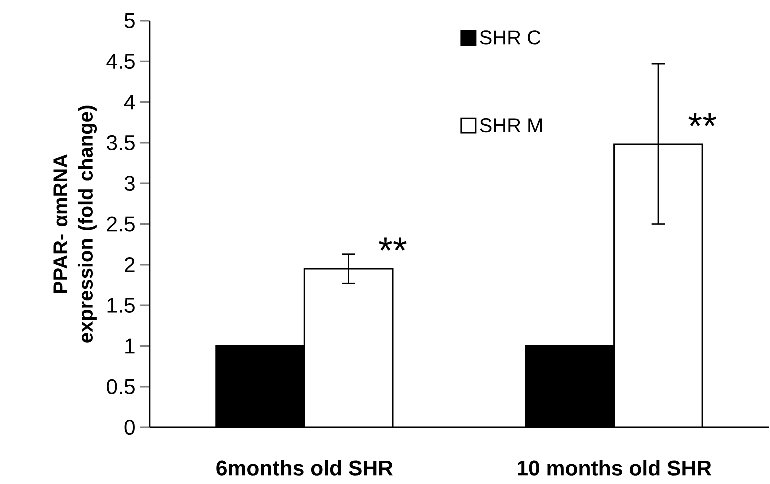 This screenshot has height=484, width=770. I want to click on y-tick-label: 2, so click(130, 264).